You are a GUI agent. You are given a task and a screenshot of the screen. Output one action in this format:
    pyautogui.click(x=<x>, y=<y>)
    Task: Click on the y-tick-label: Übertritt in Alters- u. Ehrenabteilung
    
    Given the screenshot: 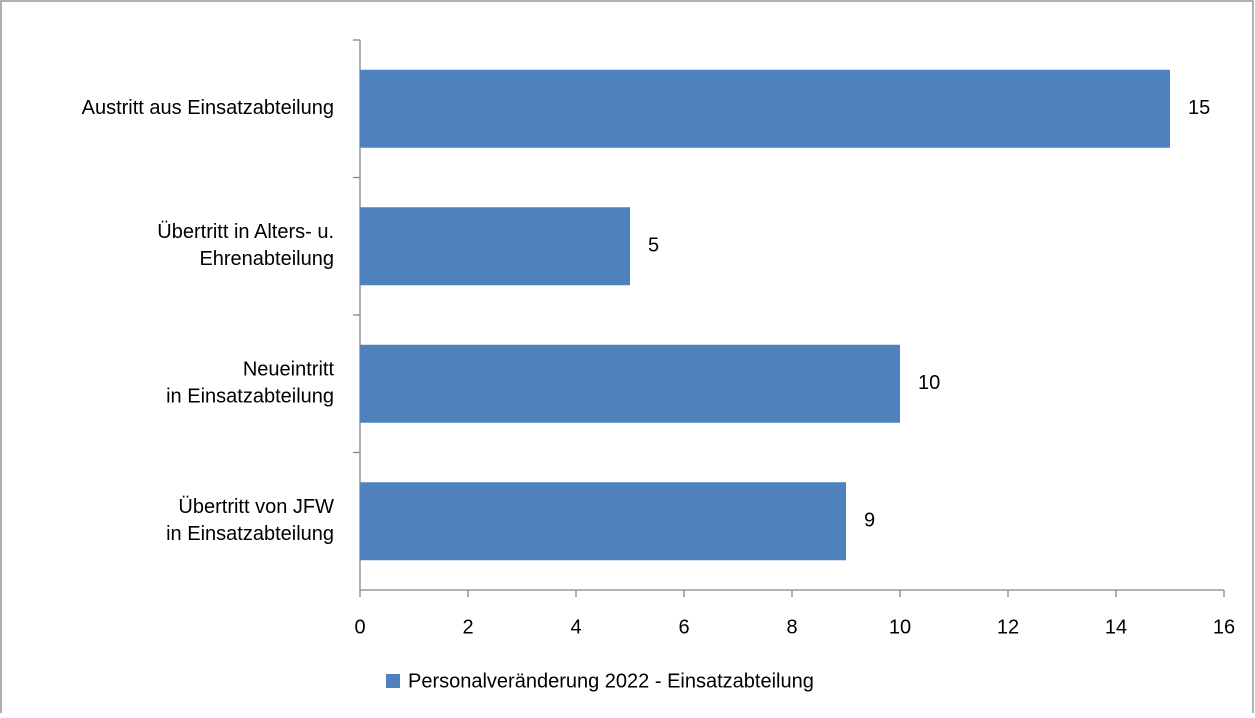 What is the action you would take?
    pyautogui.click(x=245, y=245)
    